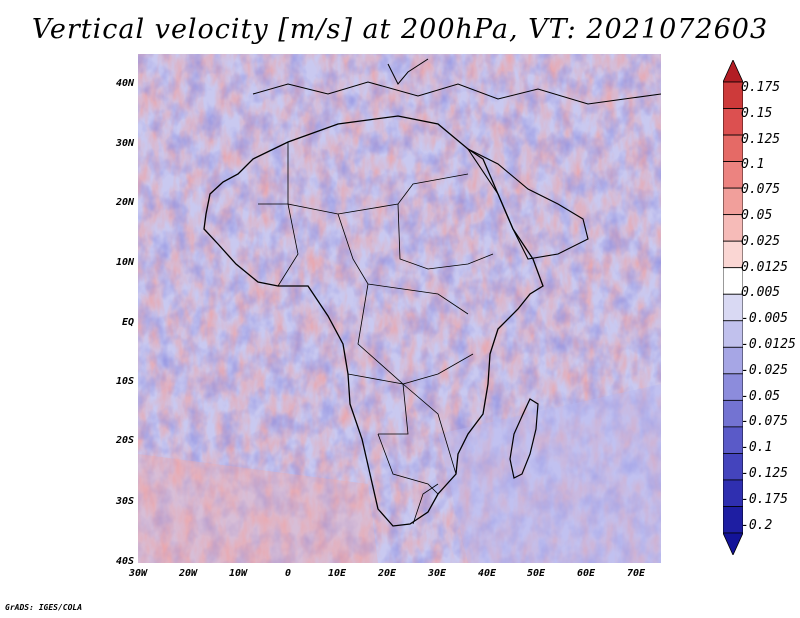 The height and width of the screenshot is (618, 800). I want to click on lon-label: 20W, so click(188, 573).